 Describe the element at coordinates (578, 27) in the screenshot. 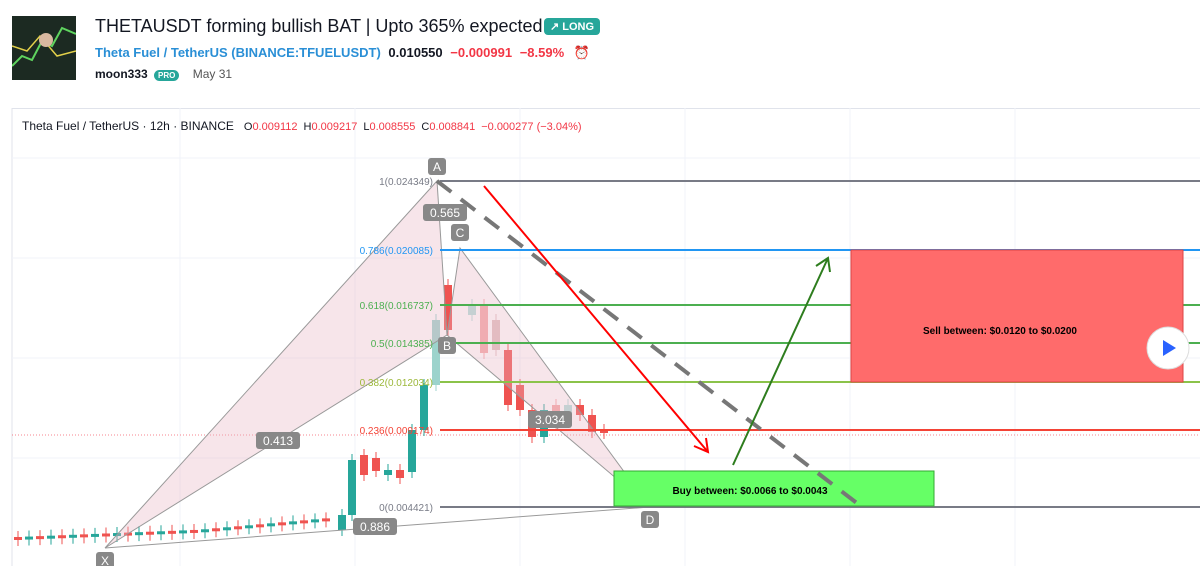

I see `badge-text: LONG` at that location.